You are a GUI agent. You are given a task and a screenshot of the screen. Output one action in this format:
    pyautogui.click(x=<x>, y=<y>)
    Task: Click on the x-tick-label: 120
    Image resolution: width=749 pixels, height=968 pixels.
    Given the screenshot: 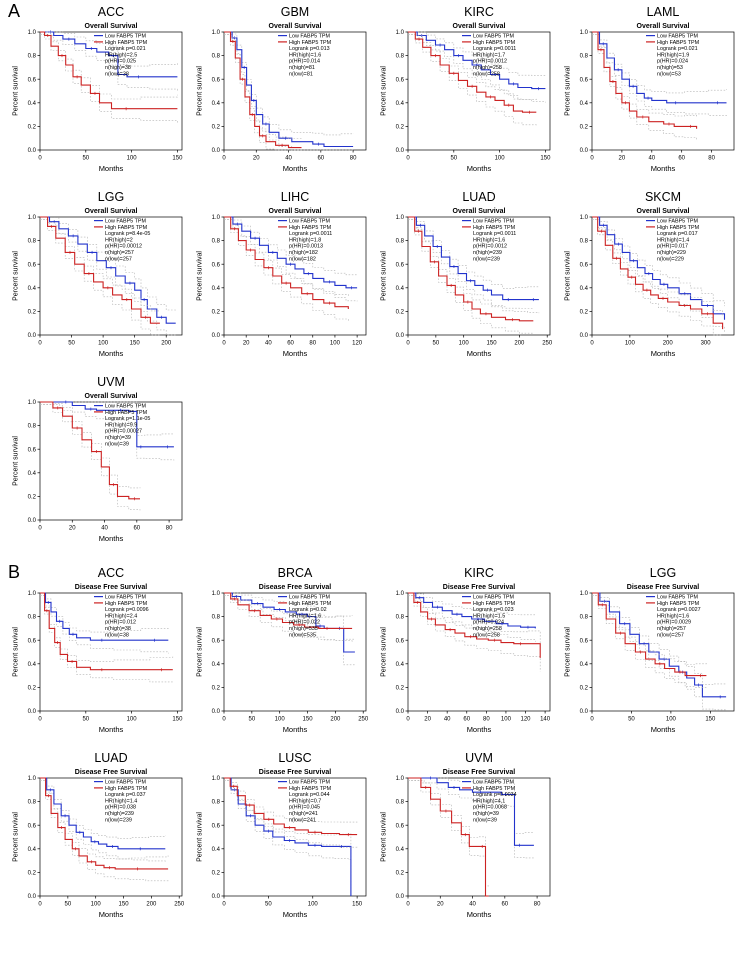 What is the action you would take?
    pyautogui.click(x=357, y=344)
    